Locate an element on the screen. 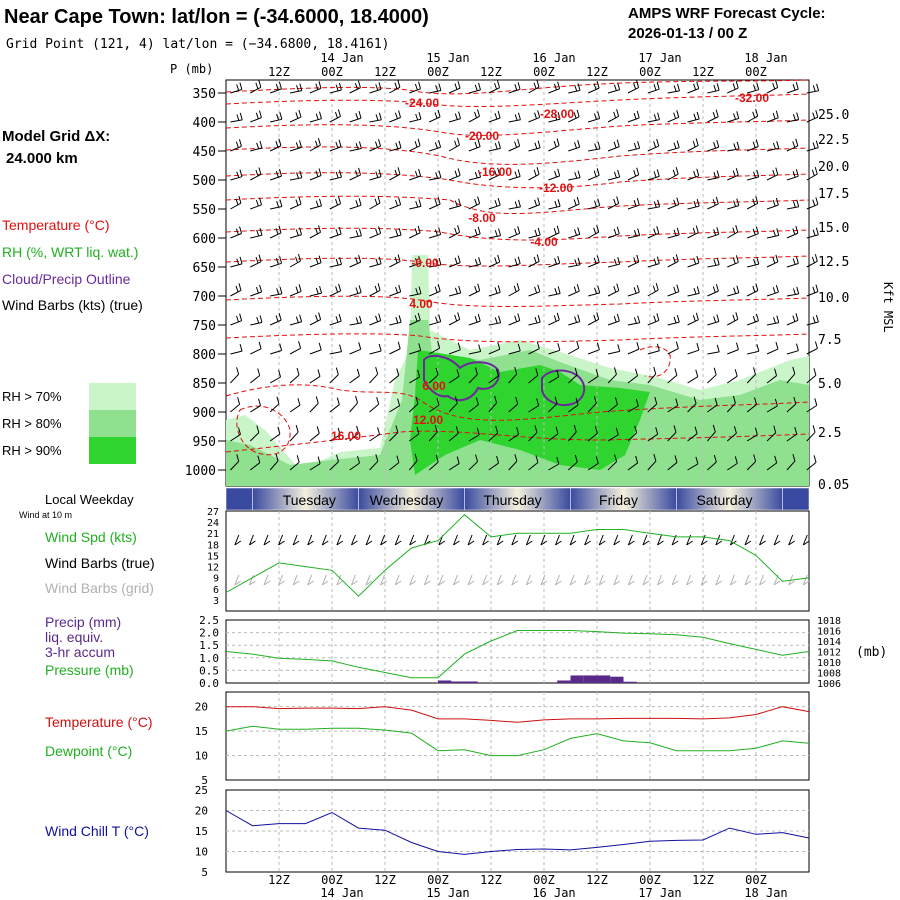 This screenshot has width=900, height=900. rh-80-swatch is located at coordinates (112, 423).